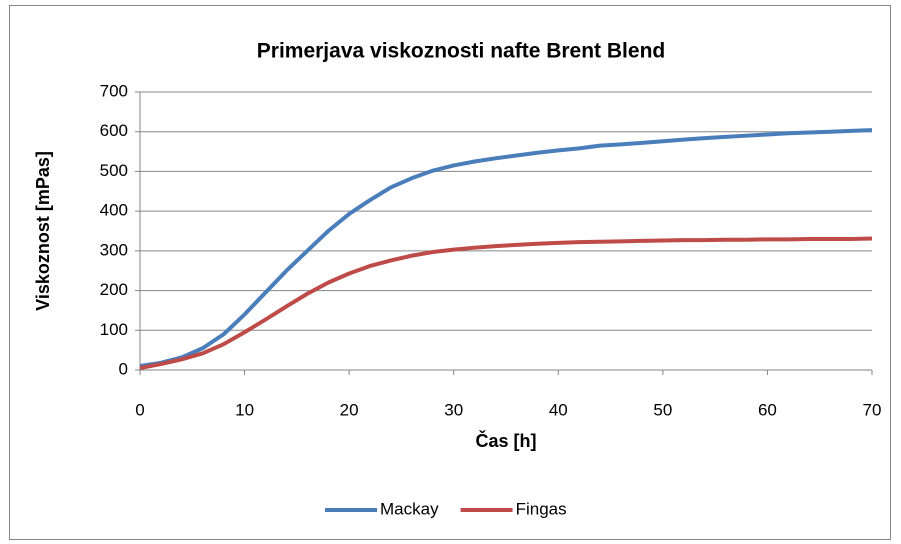 Image resolution: width=901 pixels, height=544 pixels. I want to click on x-tick-label: 30, so click(453, 409).